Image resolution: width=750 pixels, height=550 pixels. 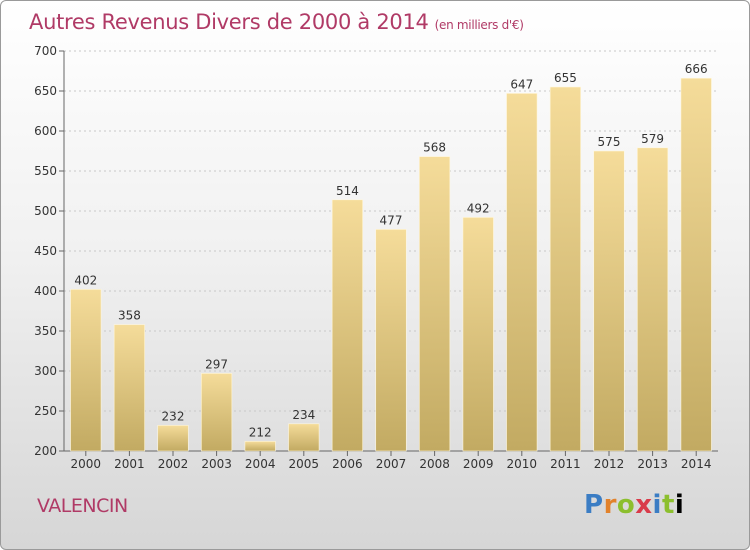 I want to click on bar-2014, so click(x=696, y=264).